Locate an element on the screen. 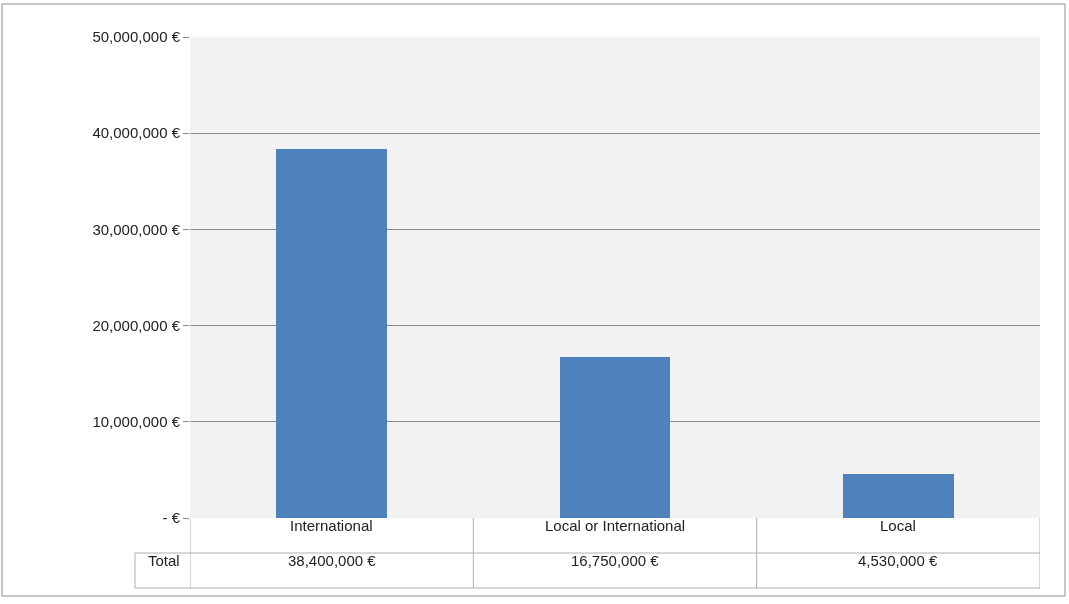 The height and width of the screenshot is (604, 1069). x-tick-label: Local is located at coordinates (898, 525).